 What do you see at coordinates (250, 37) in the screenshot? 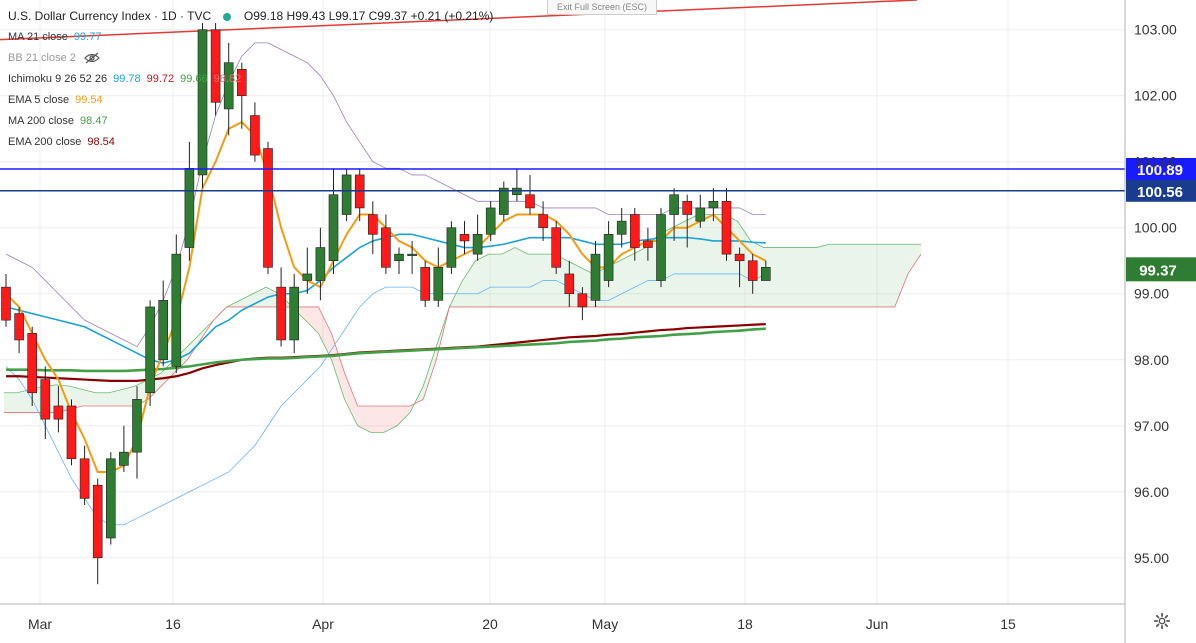
I see `legend-indicator-row: MA 21 close 99.77` at bounding box center [250, 37].